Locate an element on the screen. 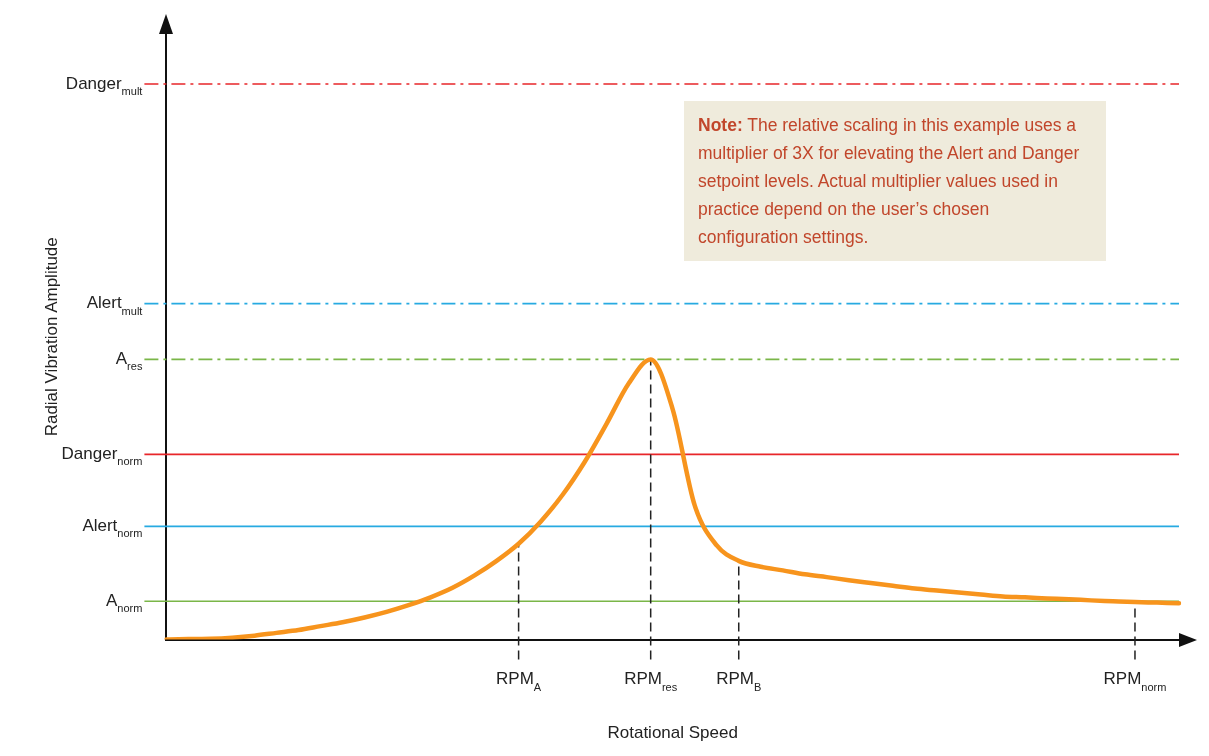 The width and height of the screenshot is (1209, 756). y-axis-title: Radial Vibration Amplitude is located at coordinates (51, 337).